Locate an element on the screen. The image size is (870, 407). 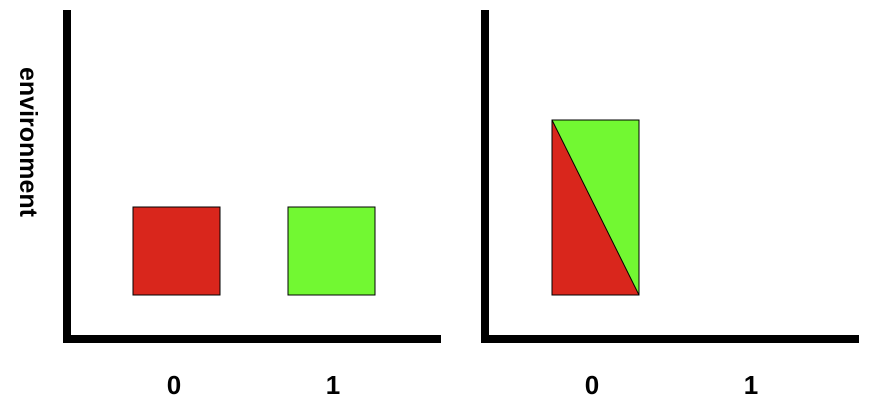
right-tick-label: 0 is located at coordinates (592, 385).